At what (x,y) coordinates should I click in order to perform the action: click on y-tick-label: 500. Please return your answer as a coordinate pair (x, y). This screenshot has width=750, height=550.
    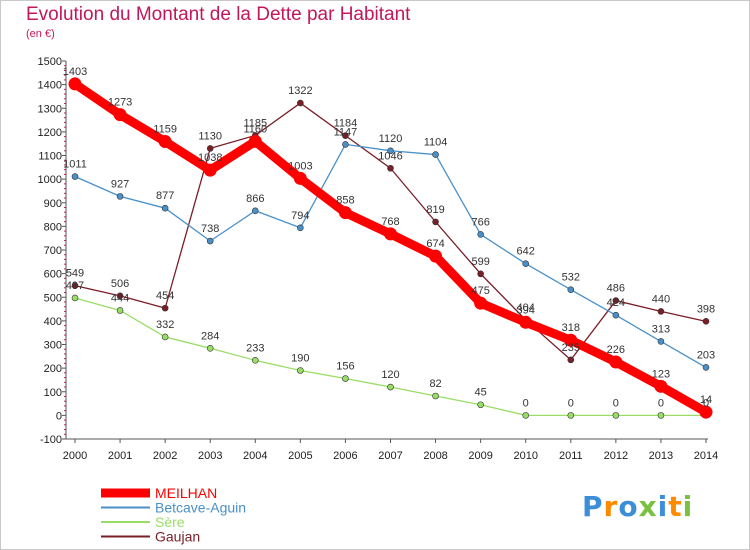
    Looking at the image, I should click on (53, 298).